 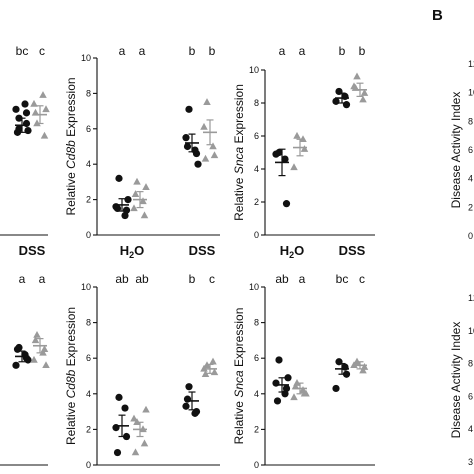 I want to click on y-tick-label: 10, so click(x=86, y=58).